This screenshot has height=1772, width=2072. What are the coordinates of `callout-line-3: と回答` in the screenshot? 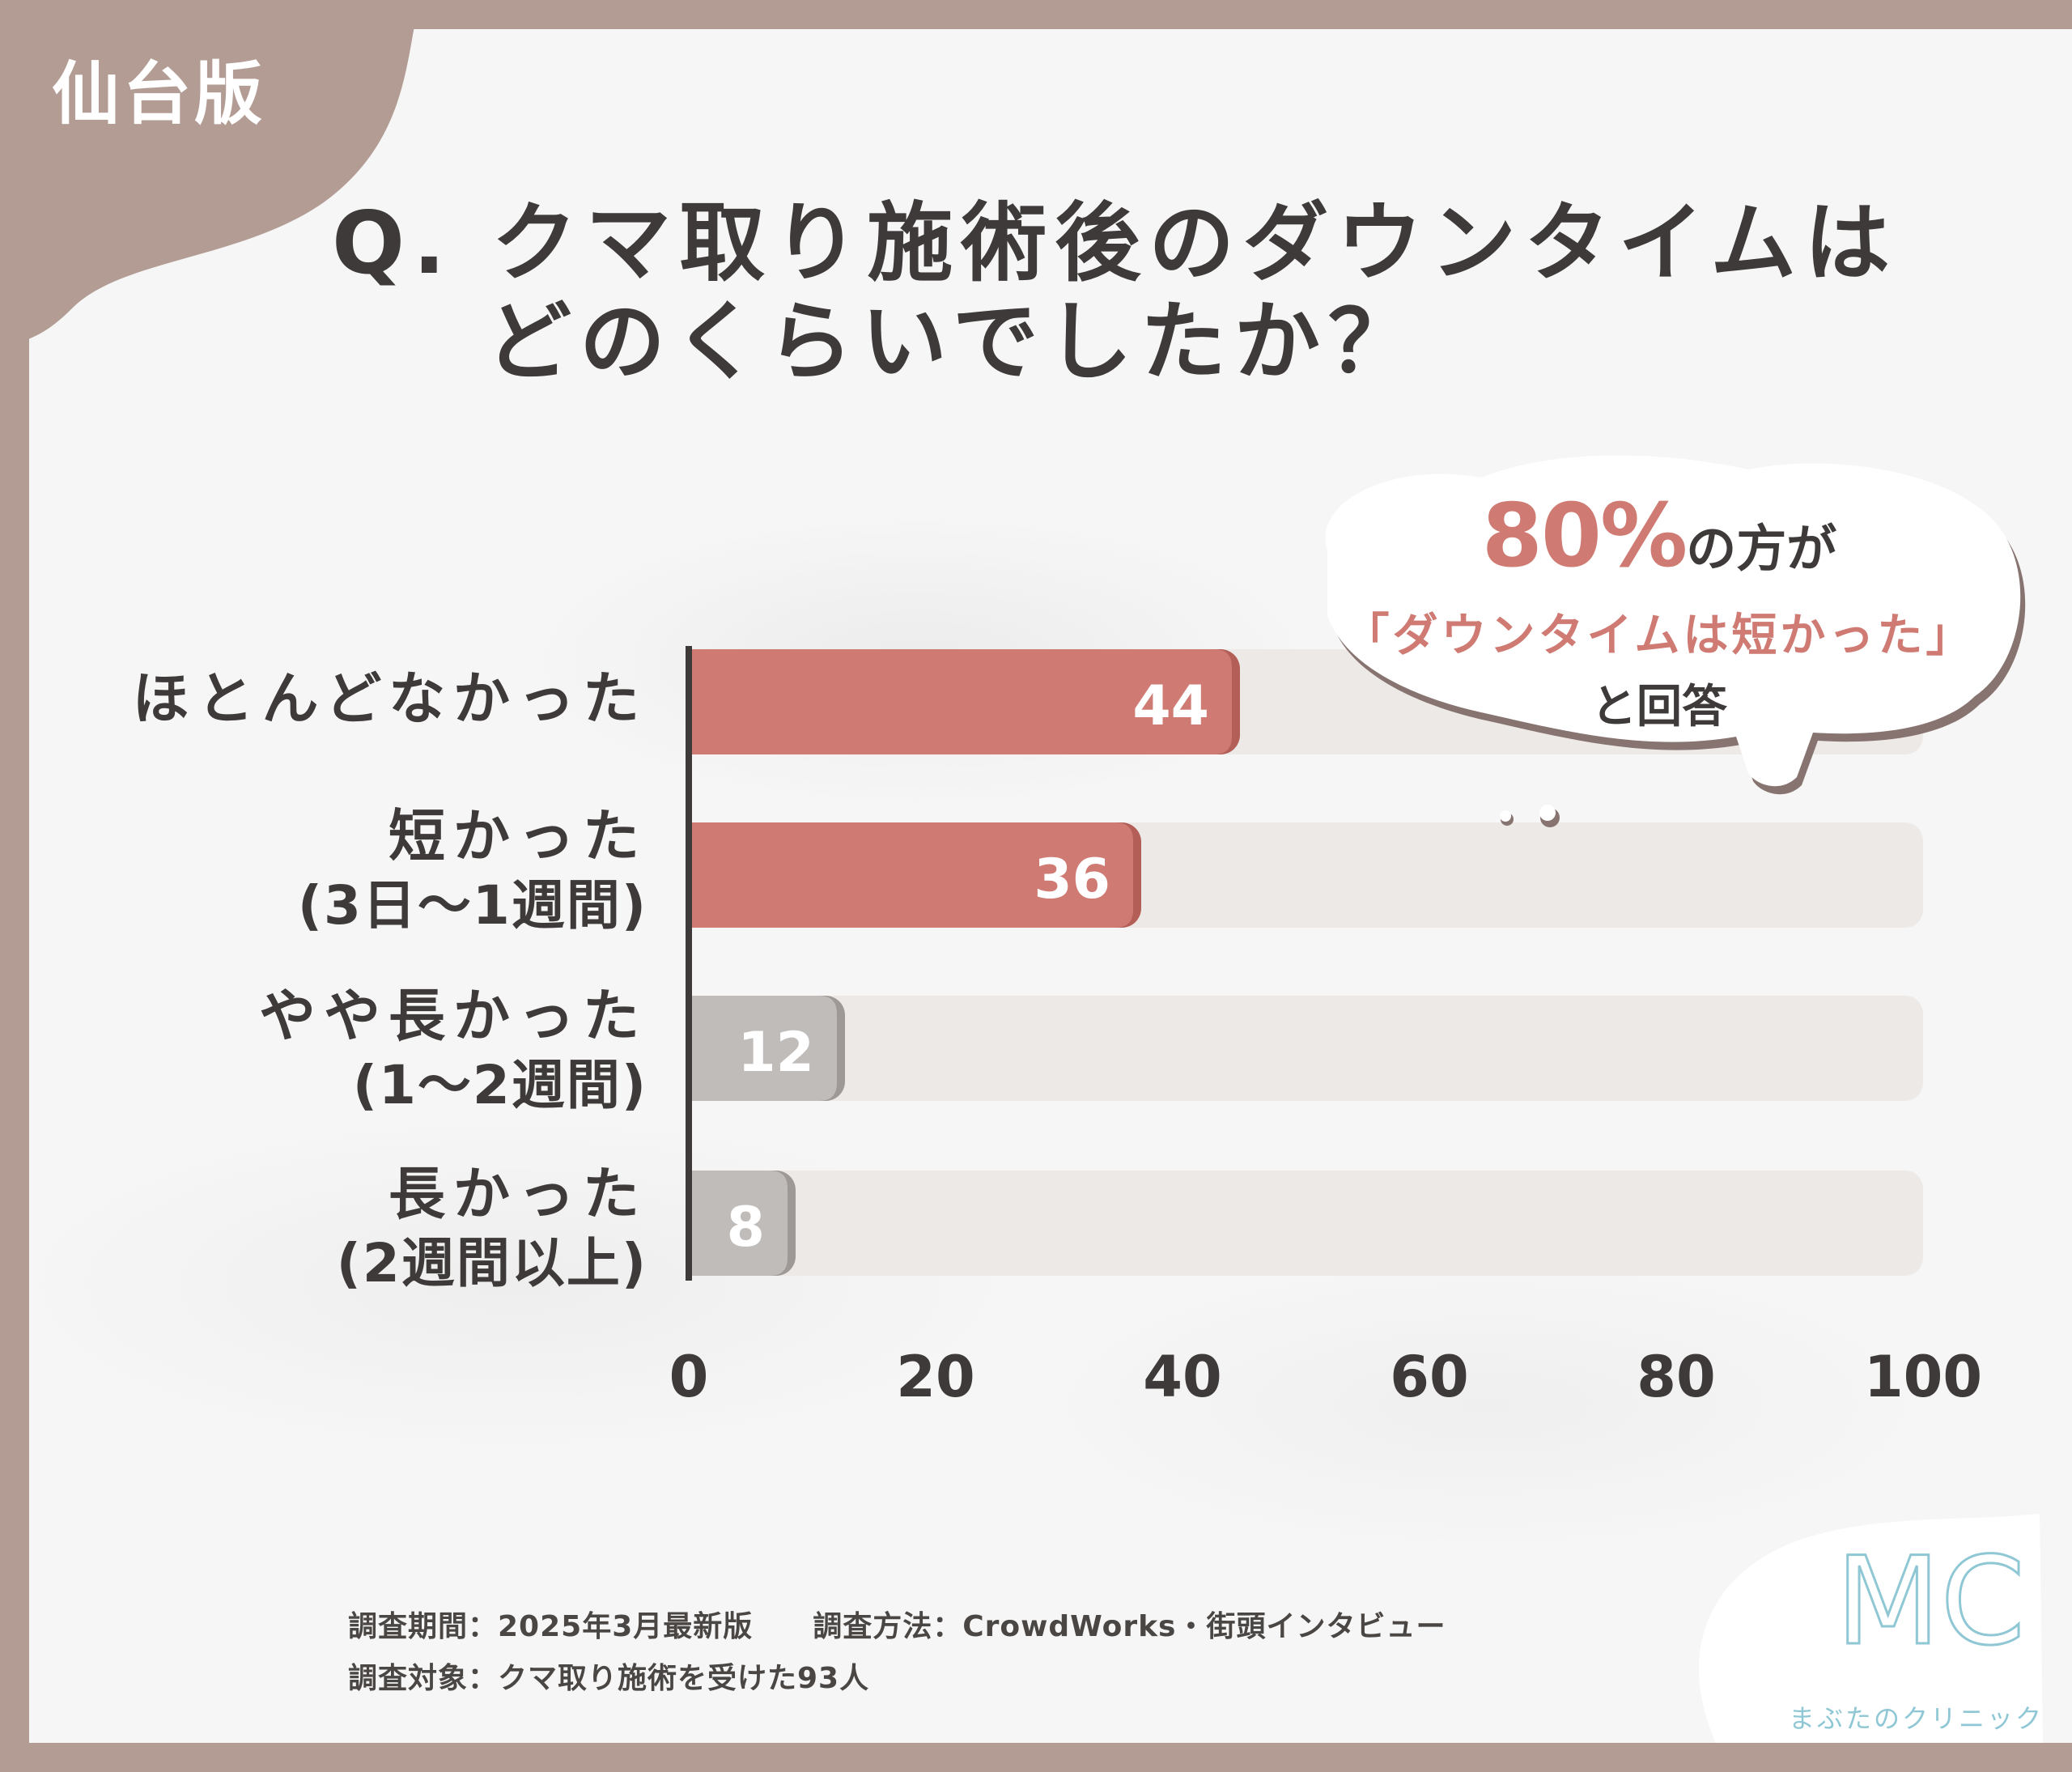 It's located at (1659, 707).